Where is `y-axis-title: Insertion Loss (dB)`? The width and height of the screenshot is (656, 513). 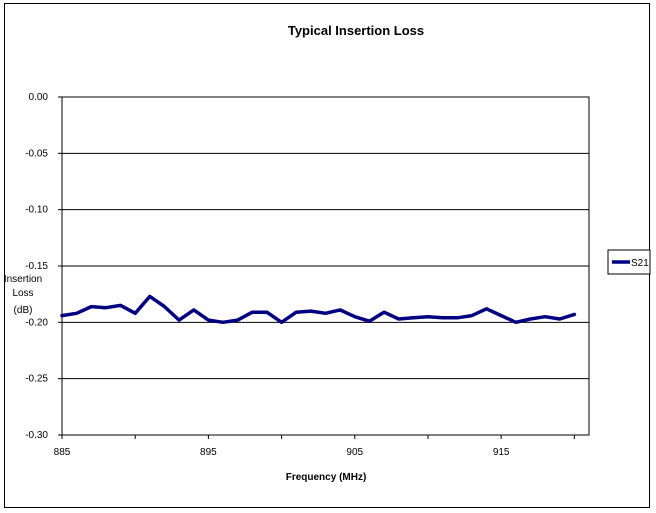 y-axis-title: Insertion Loss (dB) is located at coordinates (23, 295).